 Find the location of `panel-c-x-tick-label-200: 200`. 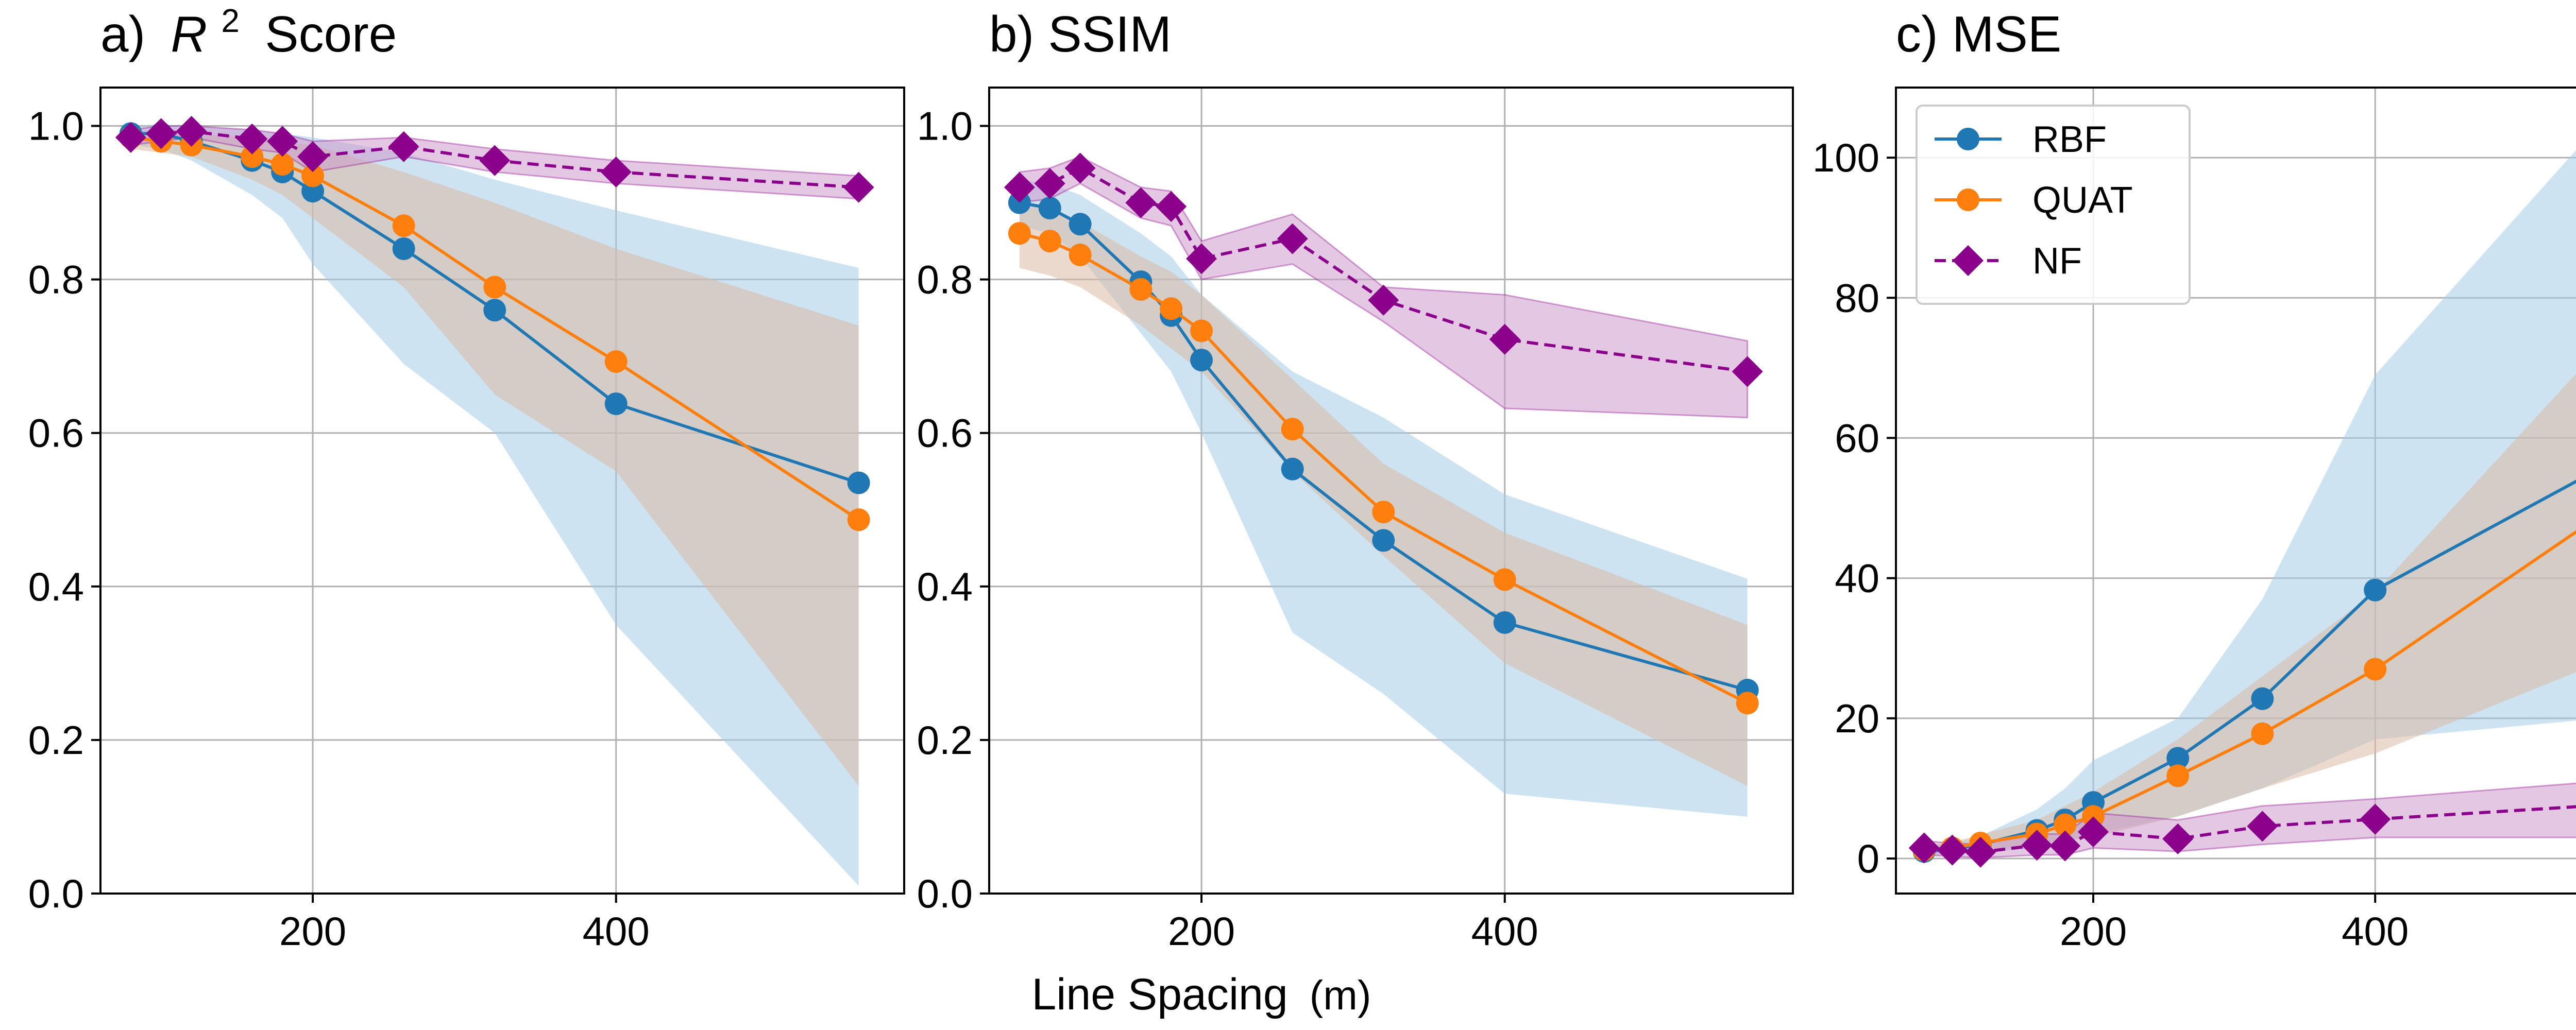

panel-c-x-tick-label-200: 200 is located at coordinates (2093, 931).